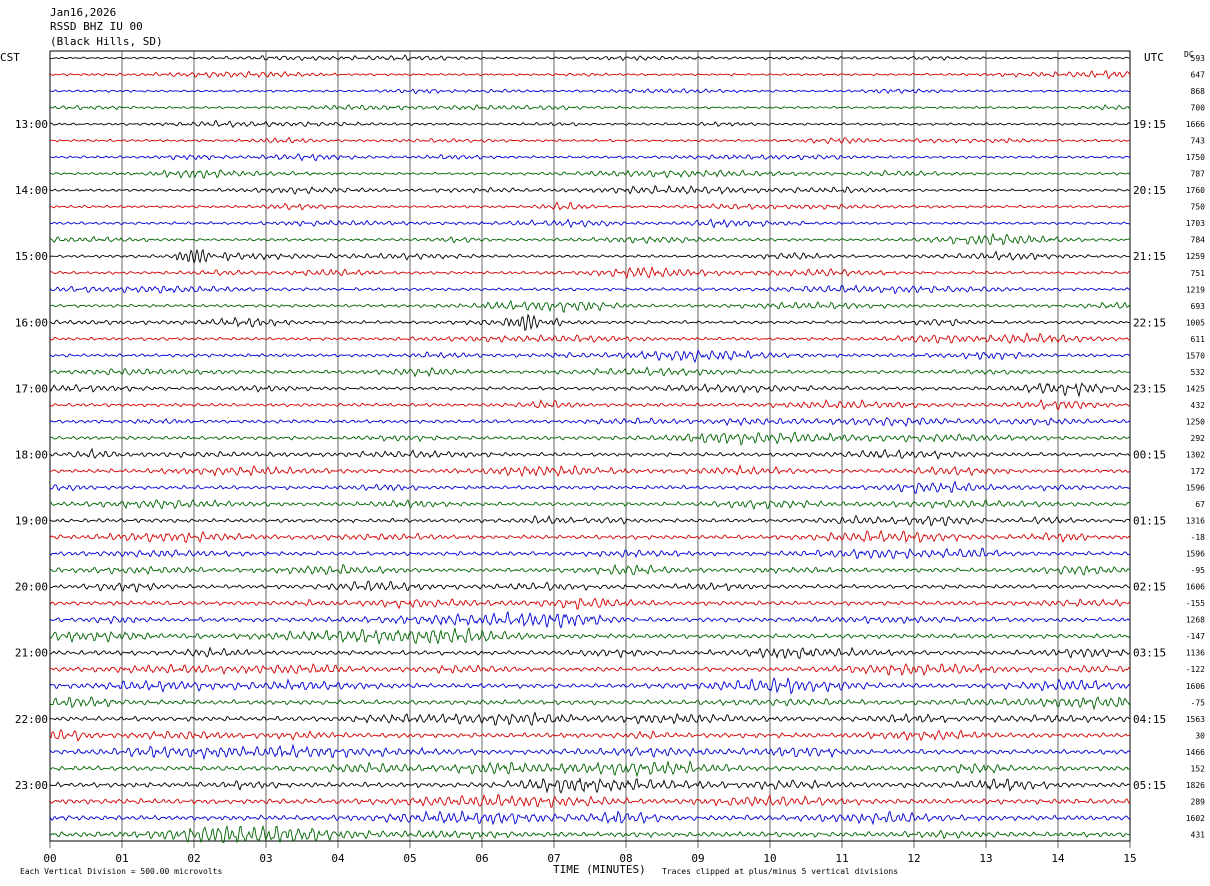  What do you see at coordinates (1195, 521) in the screenshot?
I see `dc-offset-label: 1316` at bounding box center [1195, 521].